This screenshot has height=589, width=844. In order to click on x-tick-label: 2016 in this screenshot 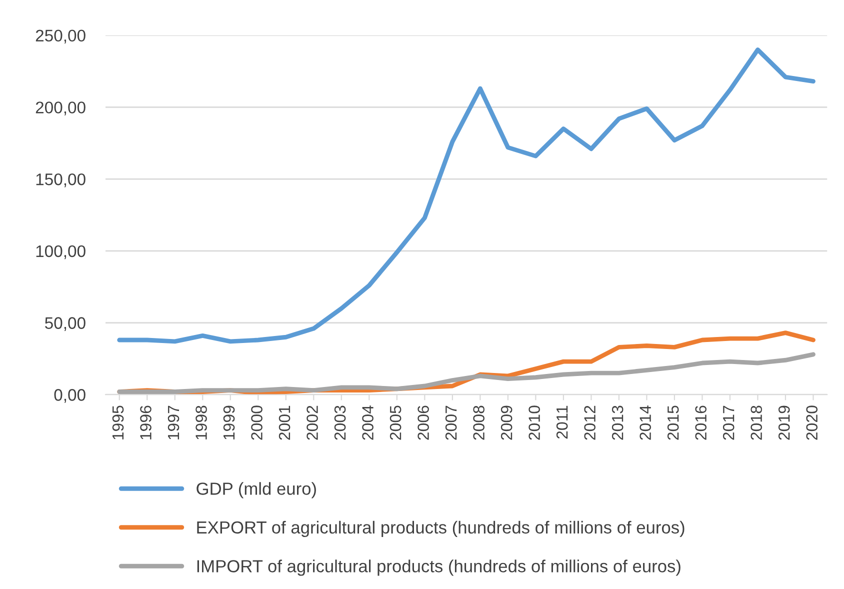, I will do `click(701, 423)`.